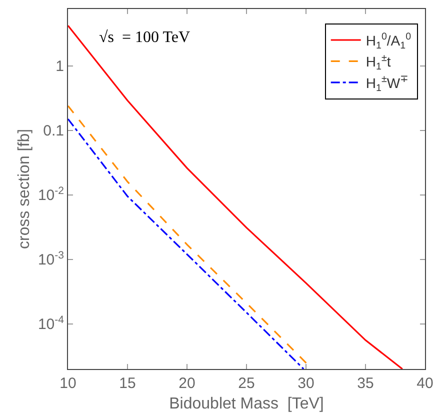  What do you see at coordinates (378, 62) in the screenshot?
I see `legend-label: H$_{1}$$^{±}$t` at bounding box center [378, 62].